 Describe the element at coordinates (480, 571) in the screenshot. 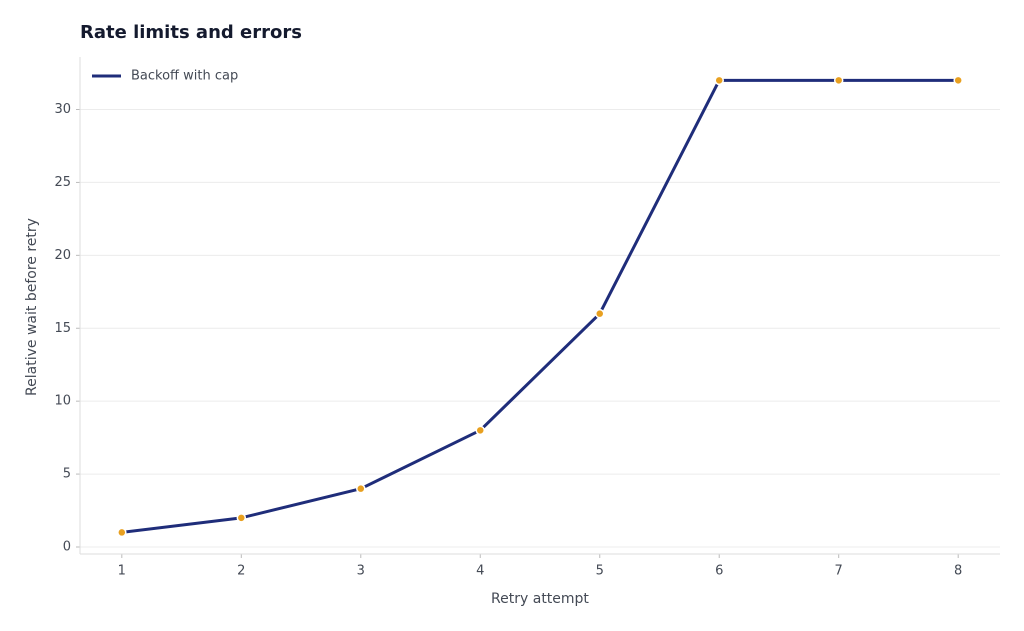

I see `x-tick-label: 4` at that location.